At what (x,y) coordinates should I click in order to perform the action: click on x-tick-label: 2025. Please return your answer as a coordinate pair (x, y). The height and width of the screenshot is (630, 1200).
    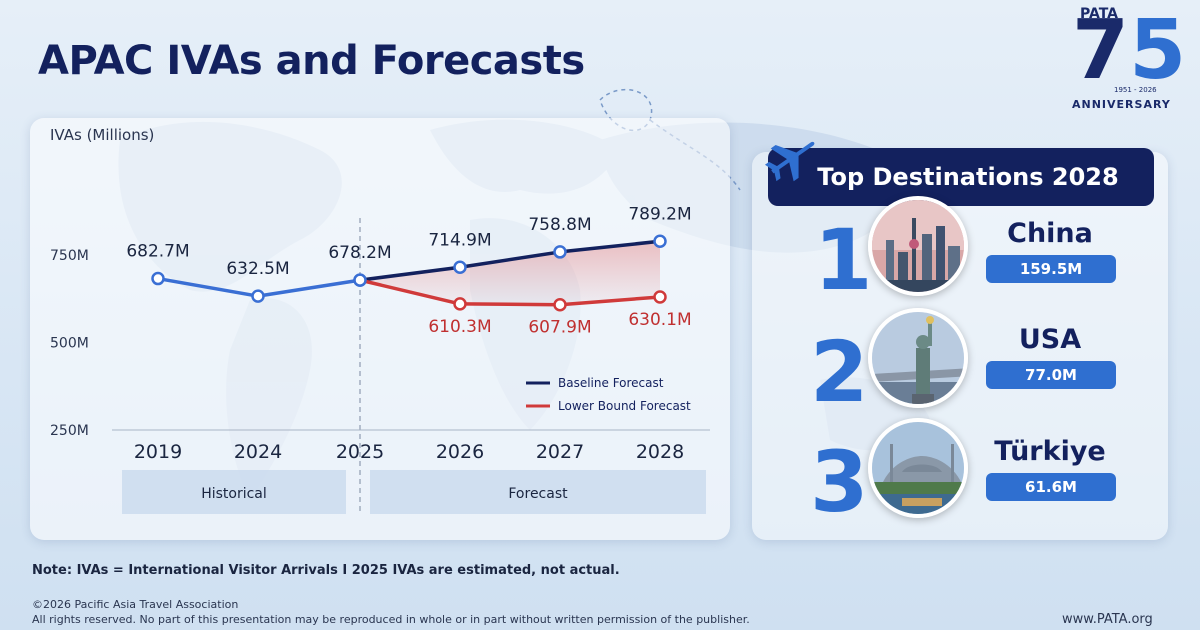
    Looking at the image, I should click on (360, 452).